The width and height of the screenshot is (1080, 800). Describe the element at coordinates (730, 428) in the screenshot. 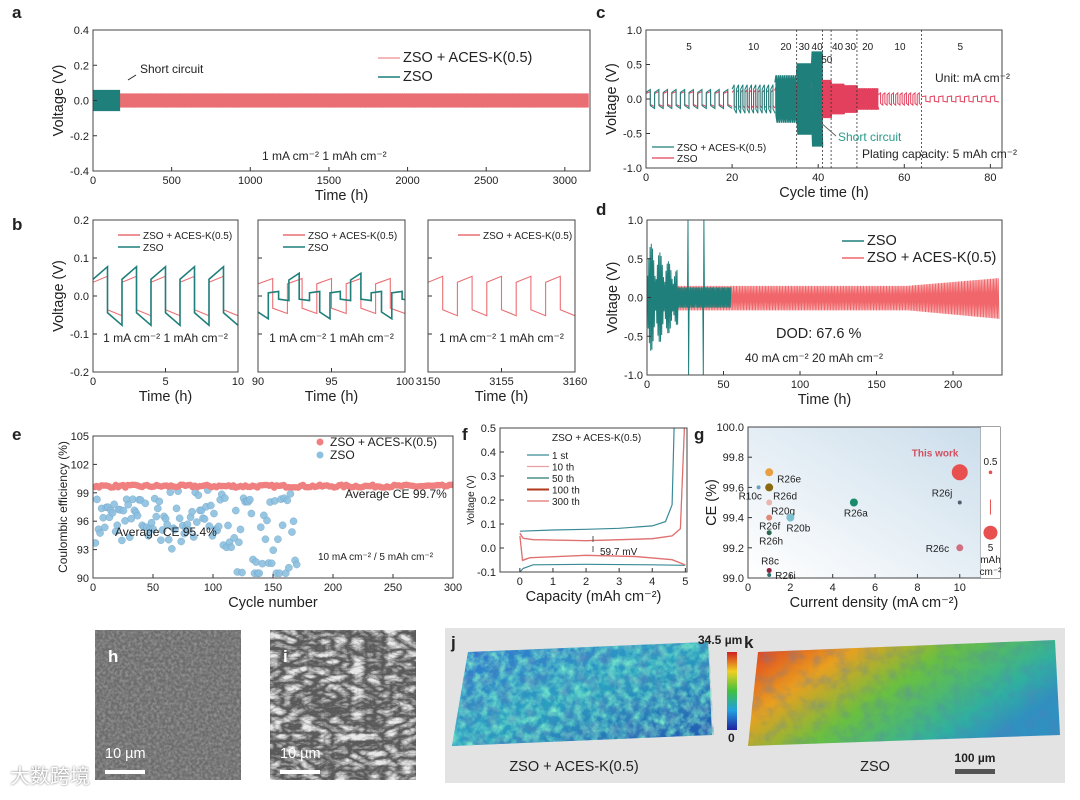

I see `y-tick-label: 100.0` at that location.